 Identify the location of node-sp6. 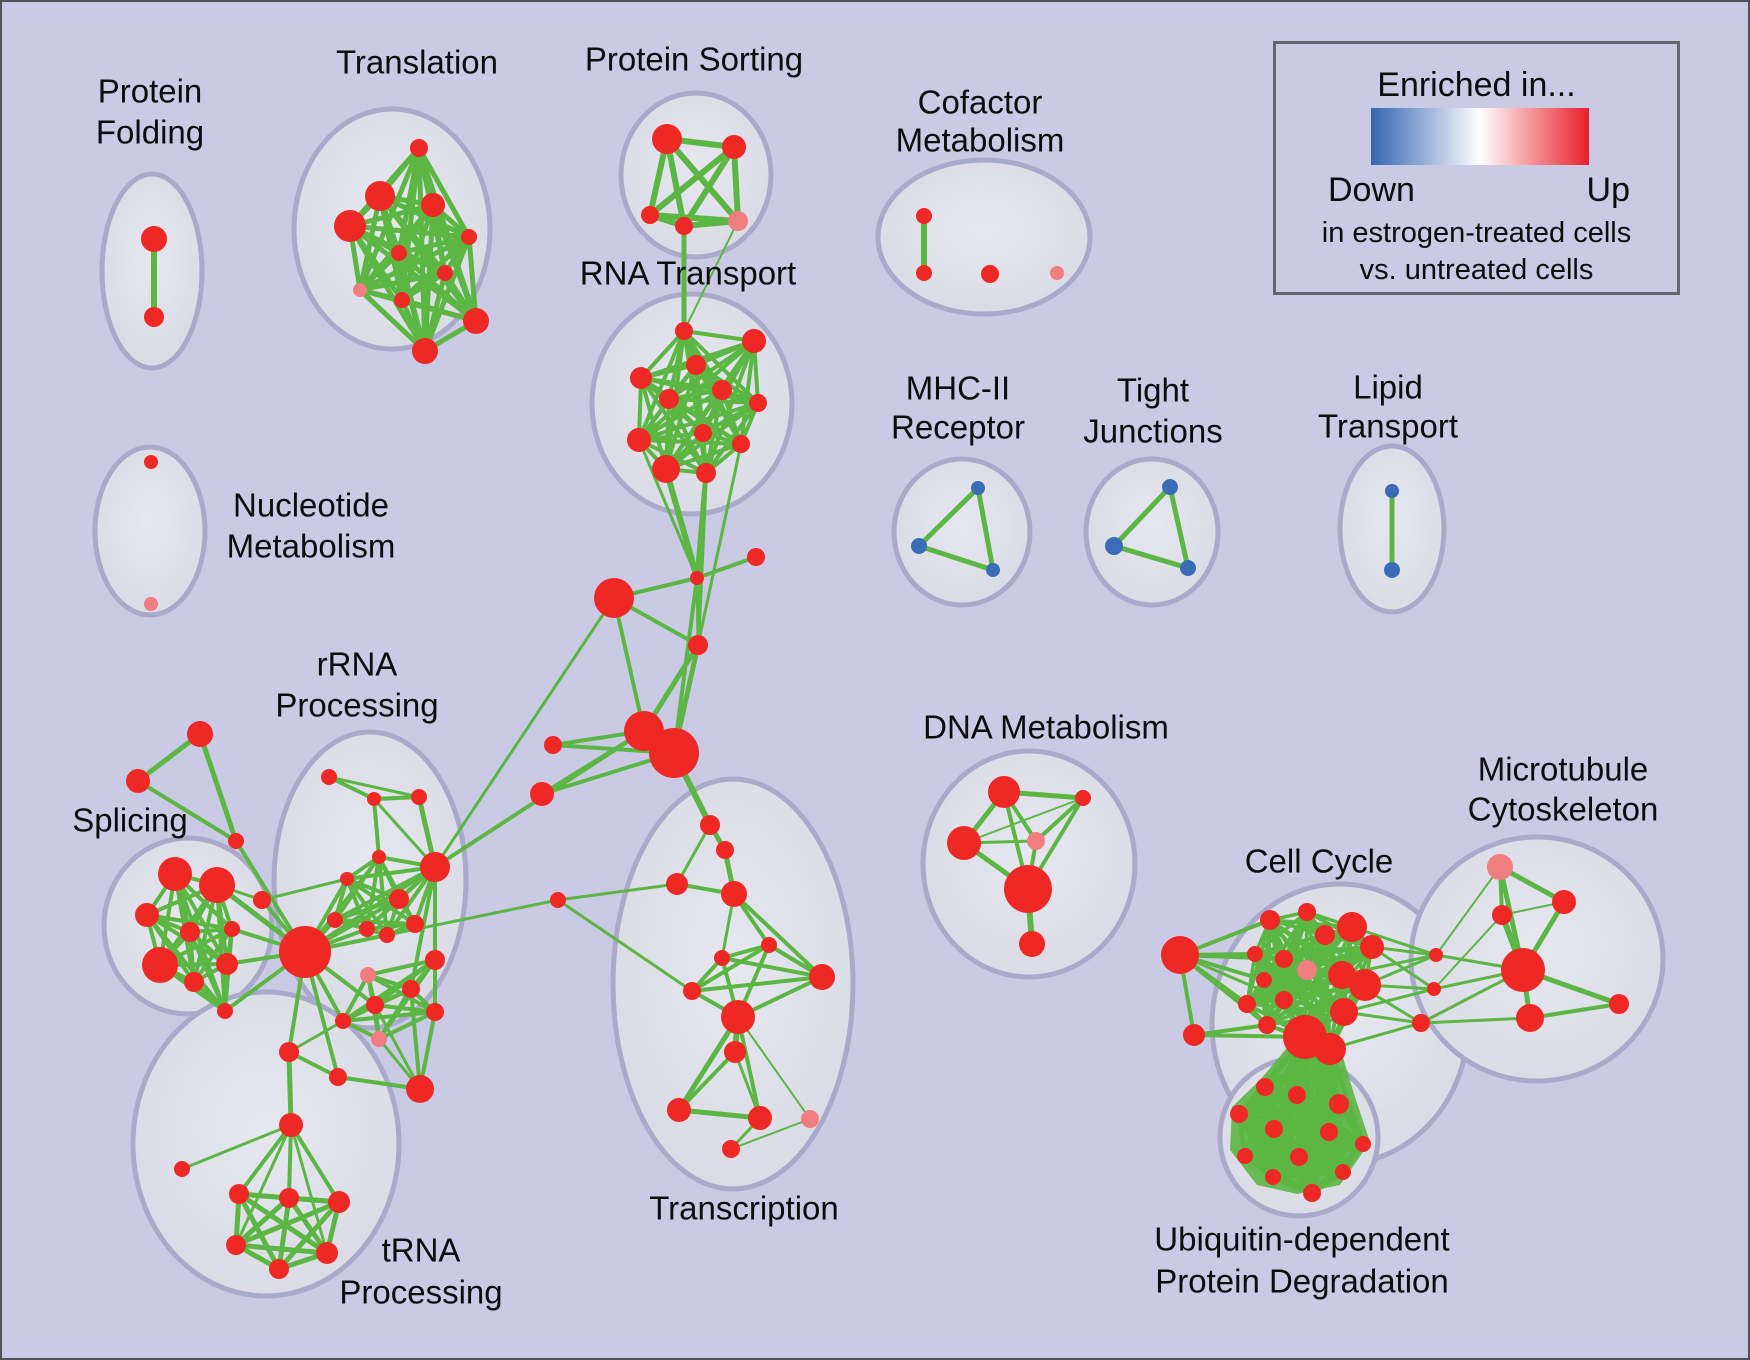
(160, 965).